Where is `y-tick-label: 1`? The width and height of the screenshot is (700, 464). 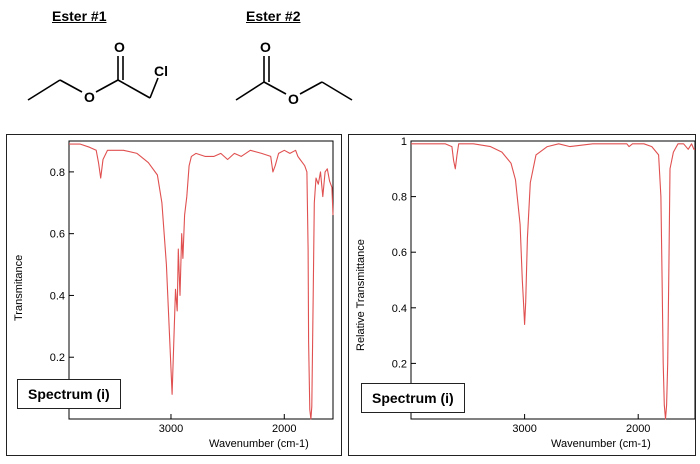 y-tick-label: 1 is located at coordinates (404, 142).